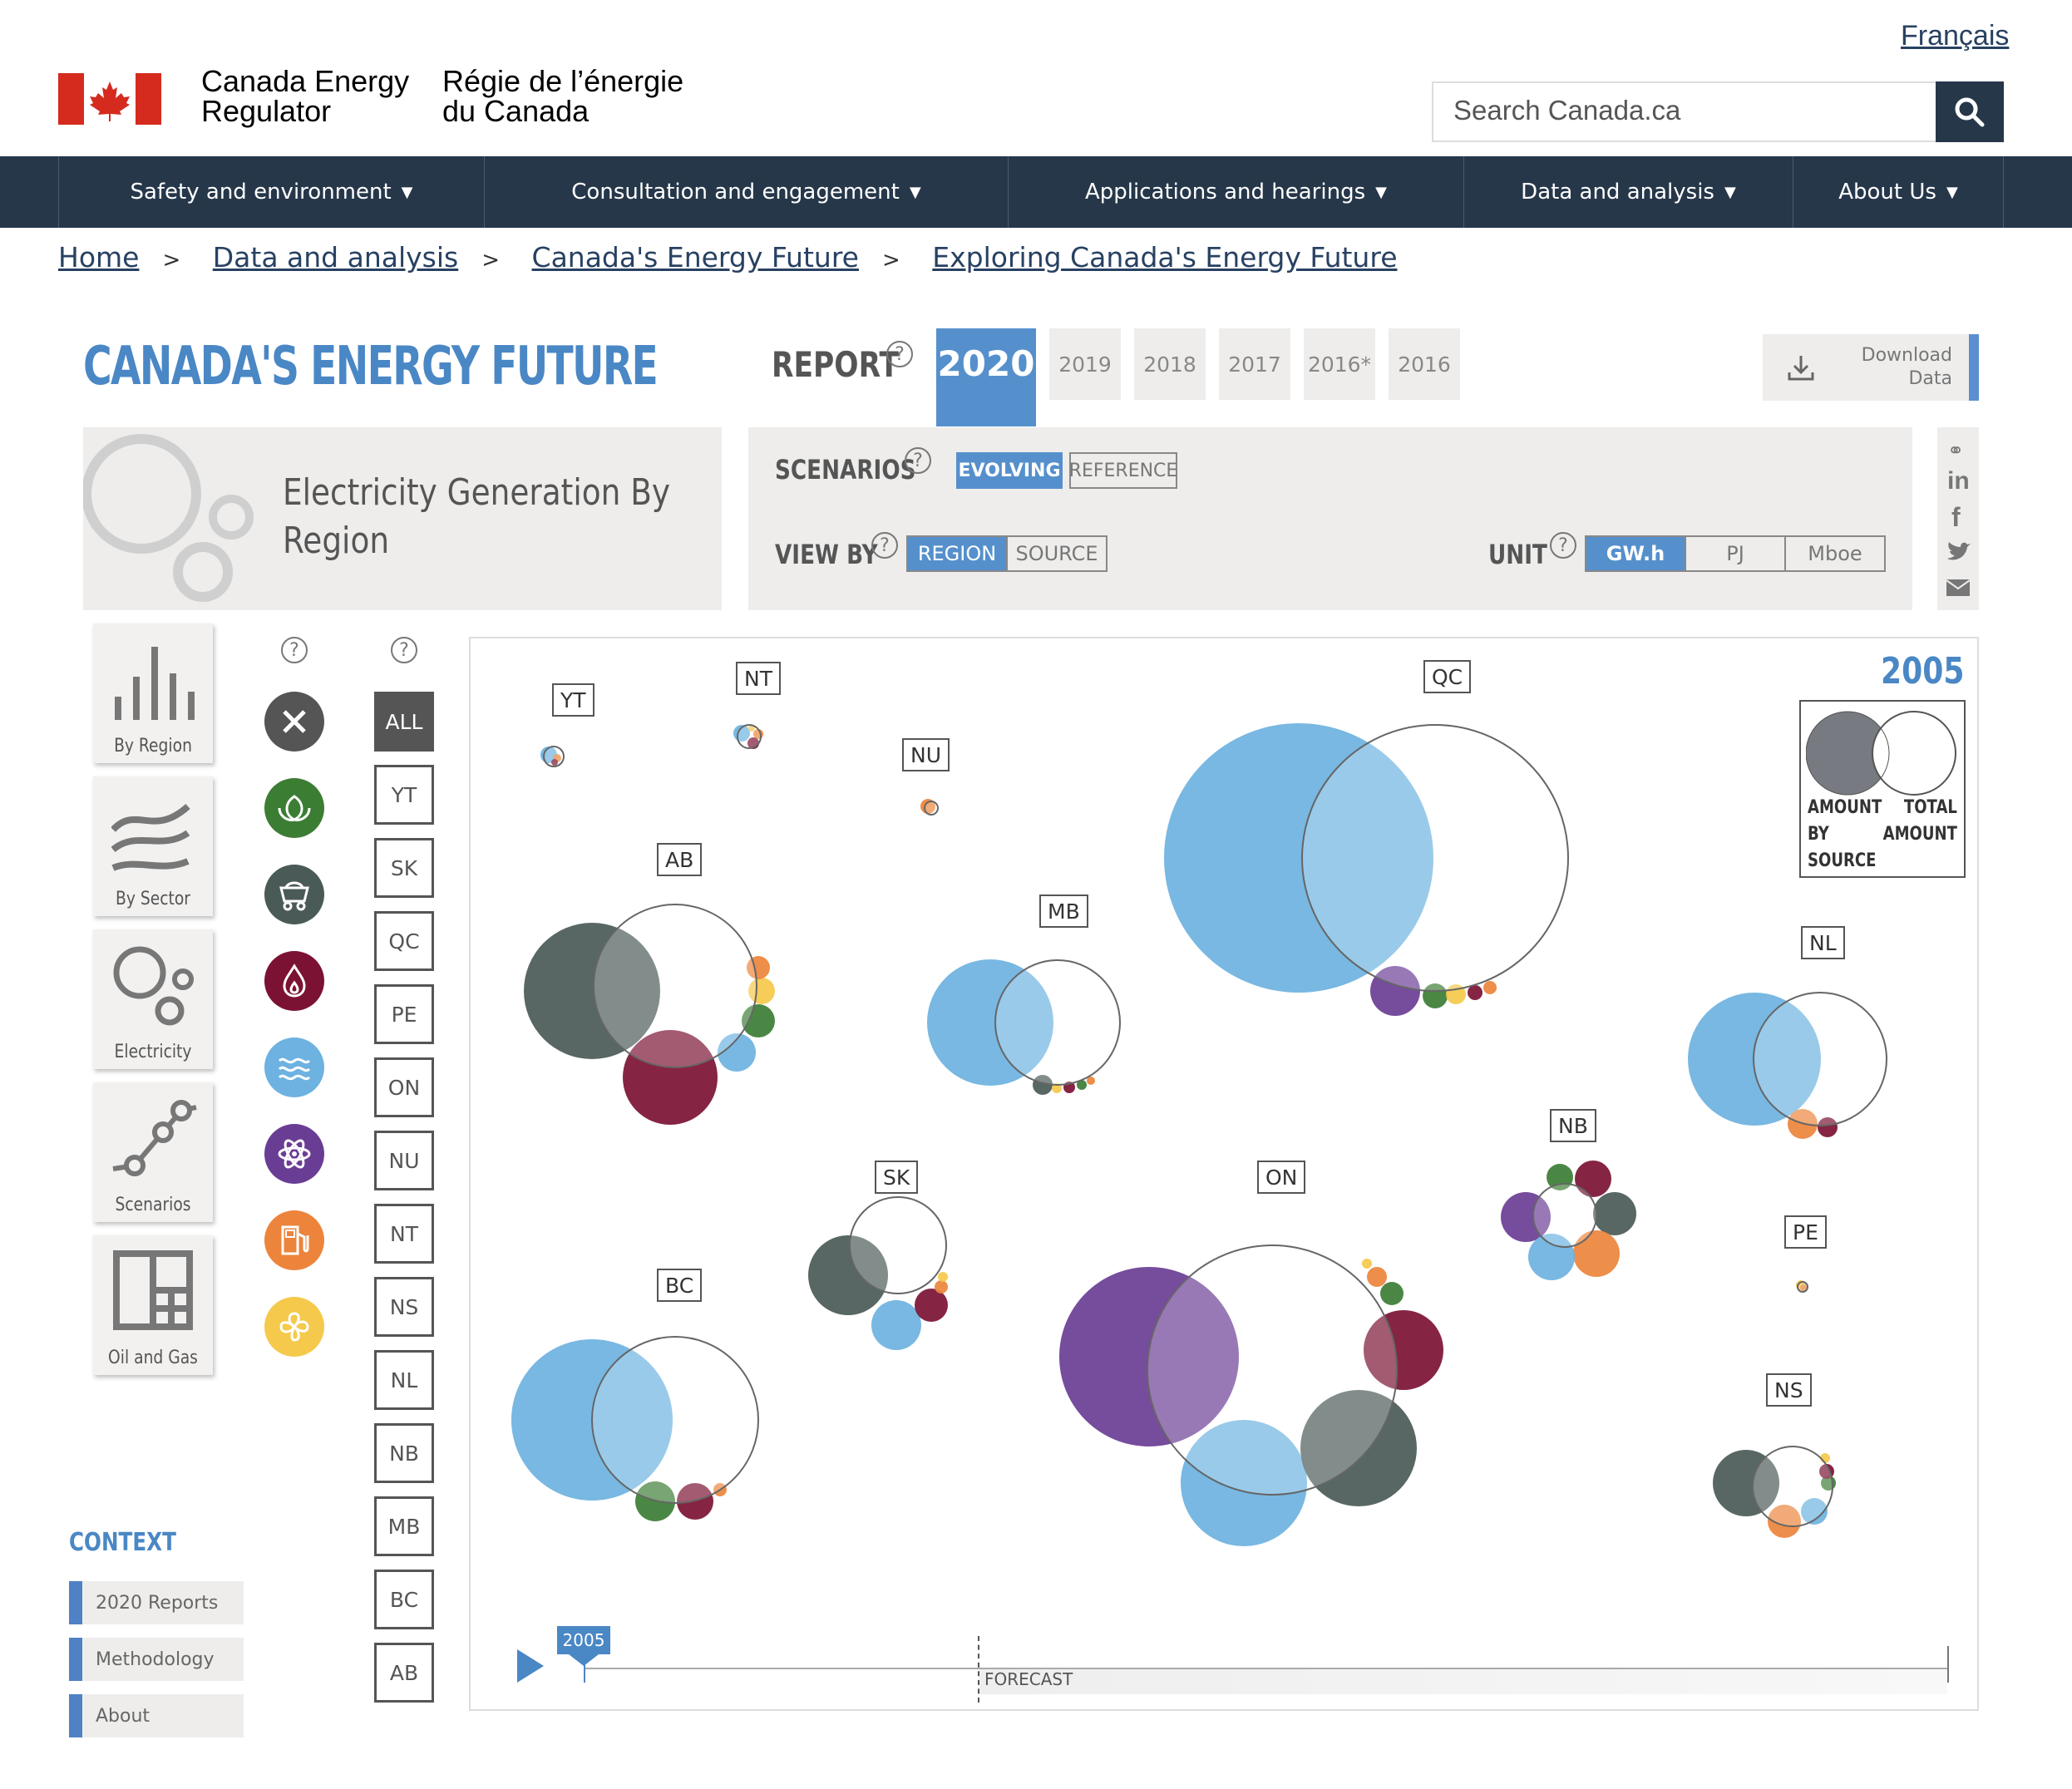 The height and width of the screenshot is (1789, 2072). What do you see at coordinates (1085, 364) in the screenshot?
I see `report-year-2019: 2019` at bounding box center [1085, 364].